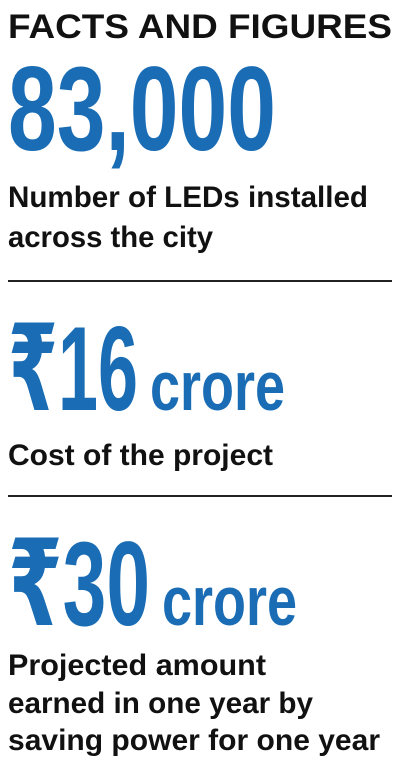  What do you see at coordinates (110, 237) in the screenshot?
I see `caption: across the city` at bounding box center [110, 237].